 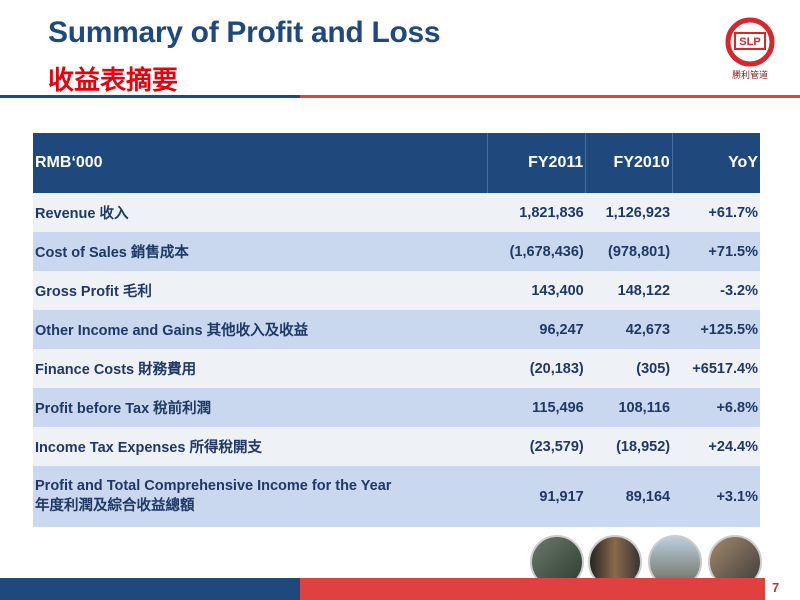 What do you see at coordinates (244, 32) in the screenshot?
I see `title: Summary of Profit and Loss` at bounding box center [244, 32].